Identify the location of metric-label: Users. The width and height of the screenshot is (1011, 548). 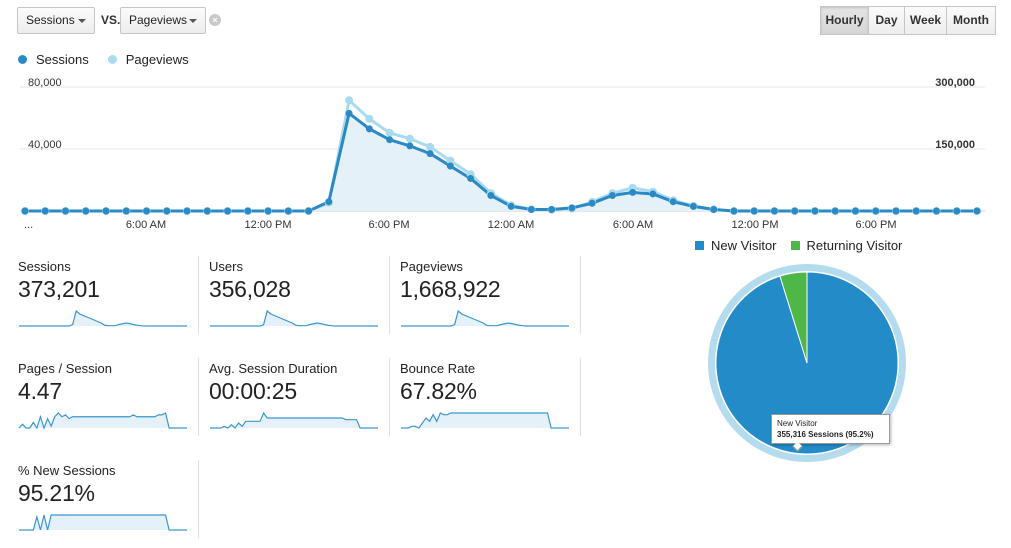
(226, 266).